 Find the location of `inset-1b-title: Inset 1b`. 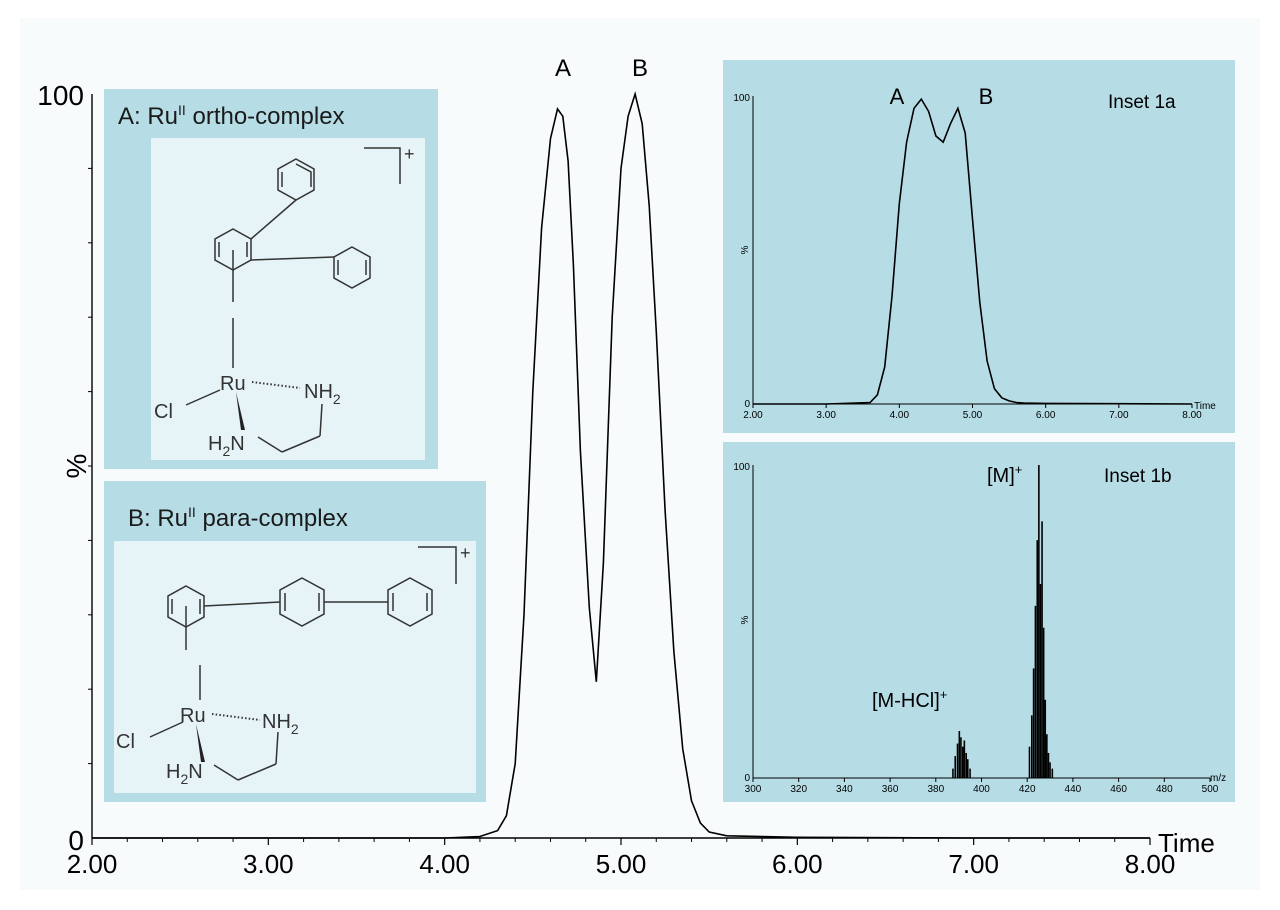

inset-1b-title: Inset 1b is located at coordinates (1138, 476).